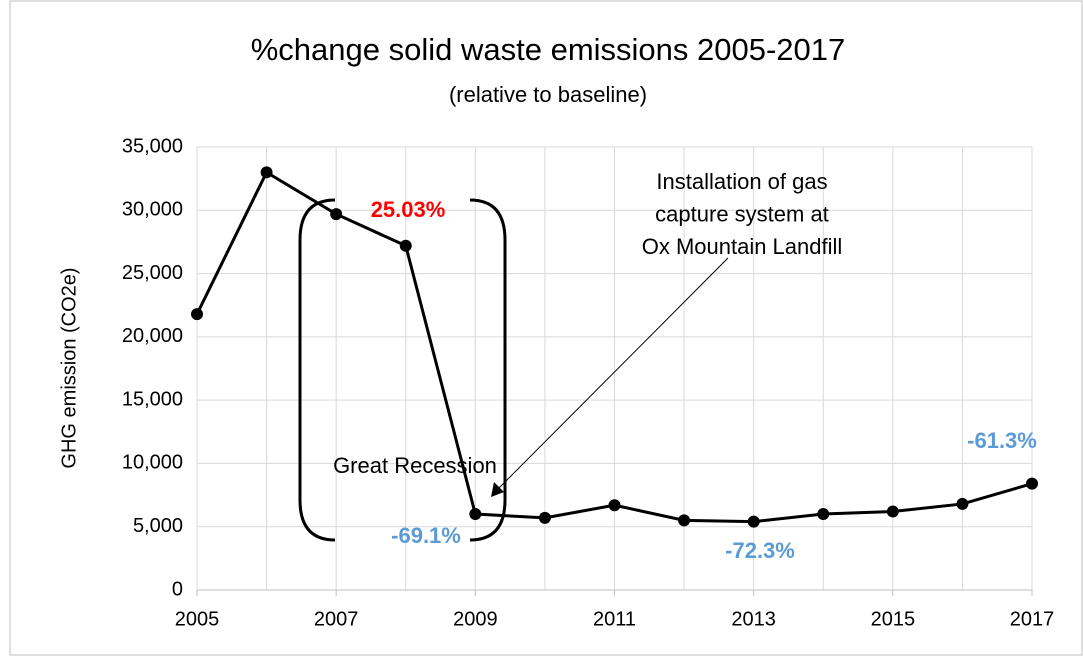 Image resolution: width=1083 pixels, height=656 pixels. What do you see at coordinates (336, 619) in the screenshot?
I see `x-tick-label: 2007` at bounding box center [336, 619].